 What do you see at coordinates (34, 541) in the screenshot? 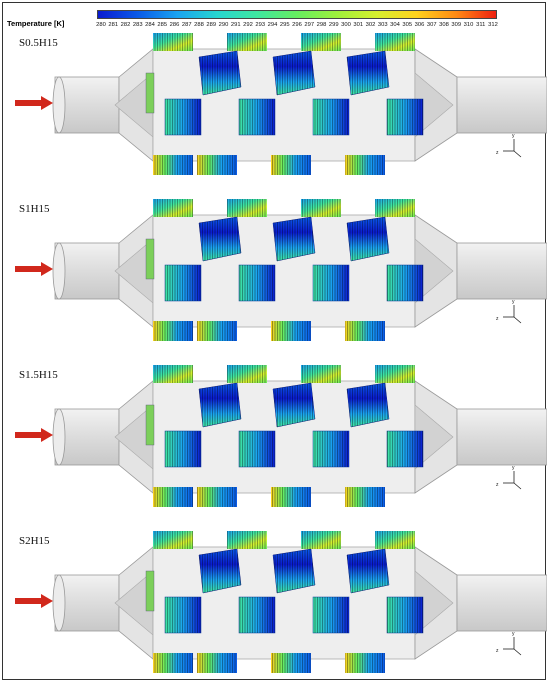
I see `panel-label: S2H15` at bounding box center [34, 541].